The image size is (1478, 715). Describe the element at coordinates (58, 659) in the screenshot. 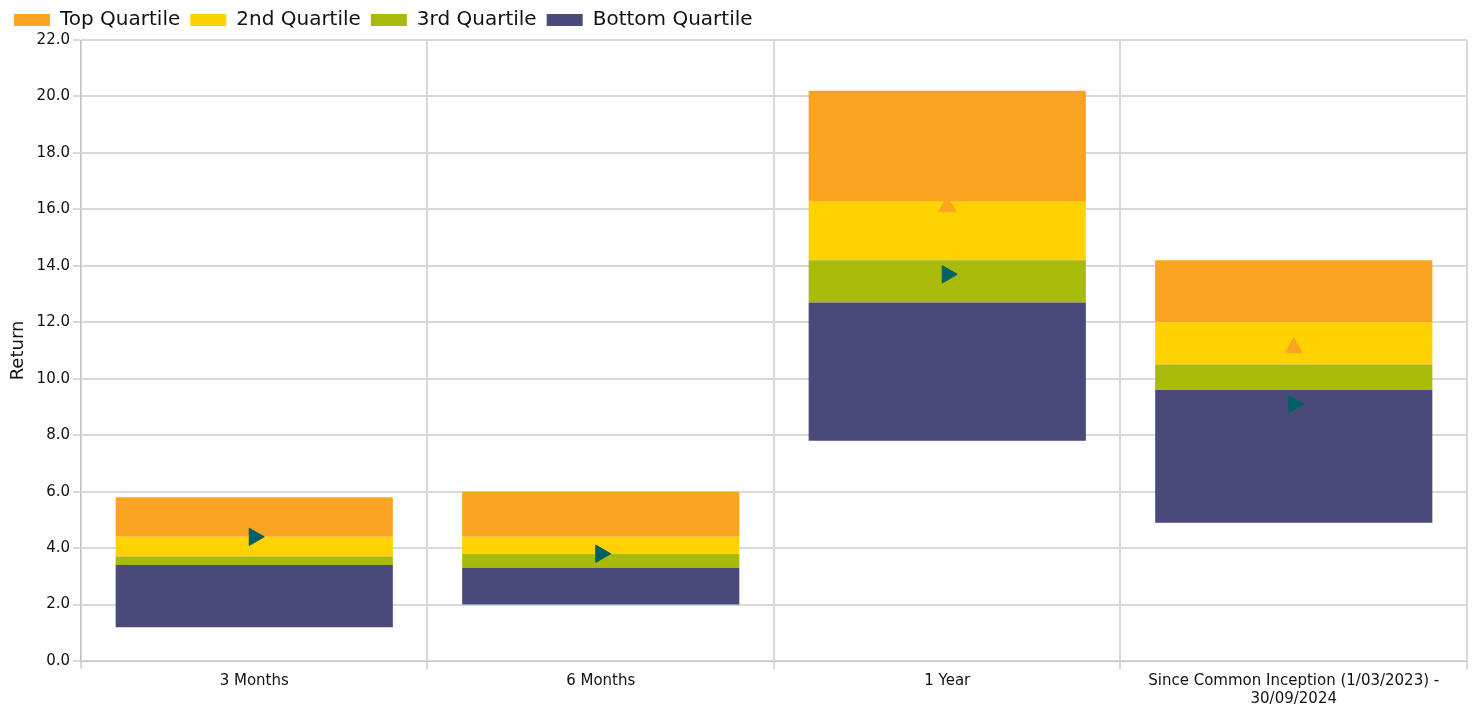

I see `y-tick-label: 0.0` at that location.